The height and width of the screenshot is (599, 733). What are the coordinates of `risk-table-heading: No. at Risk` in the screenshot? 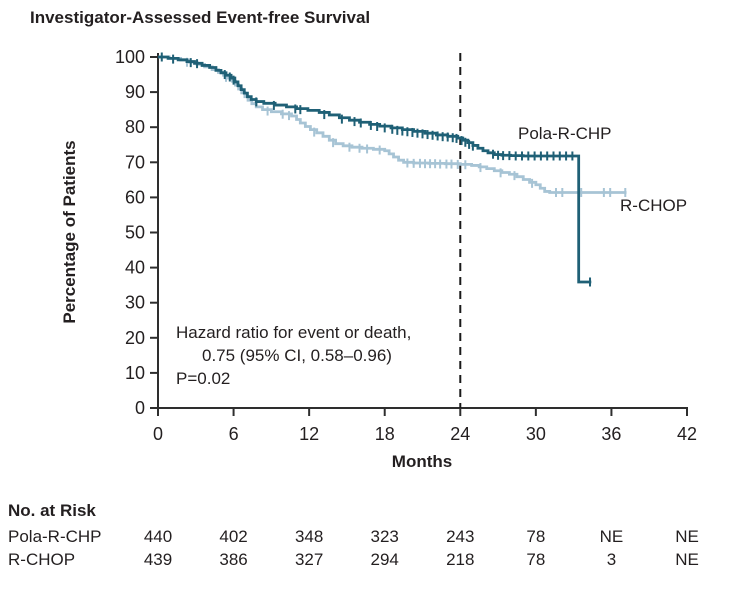 It's located at (52, 510).